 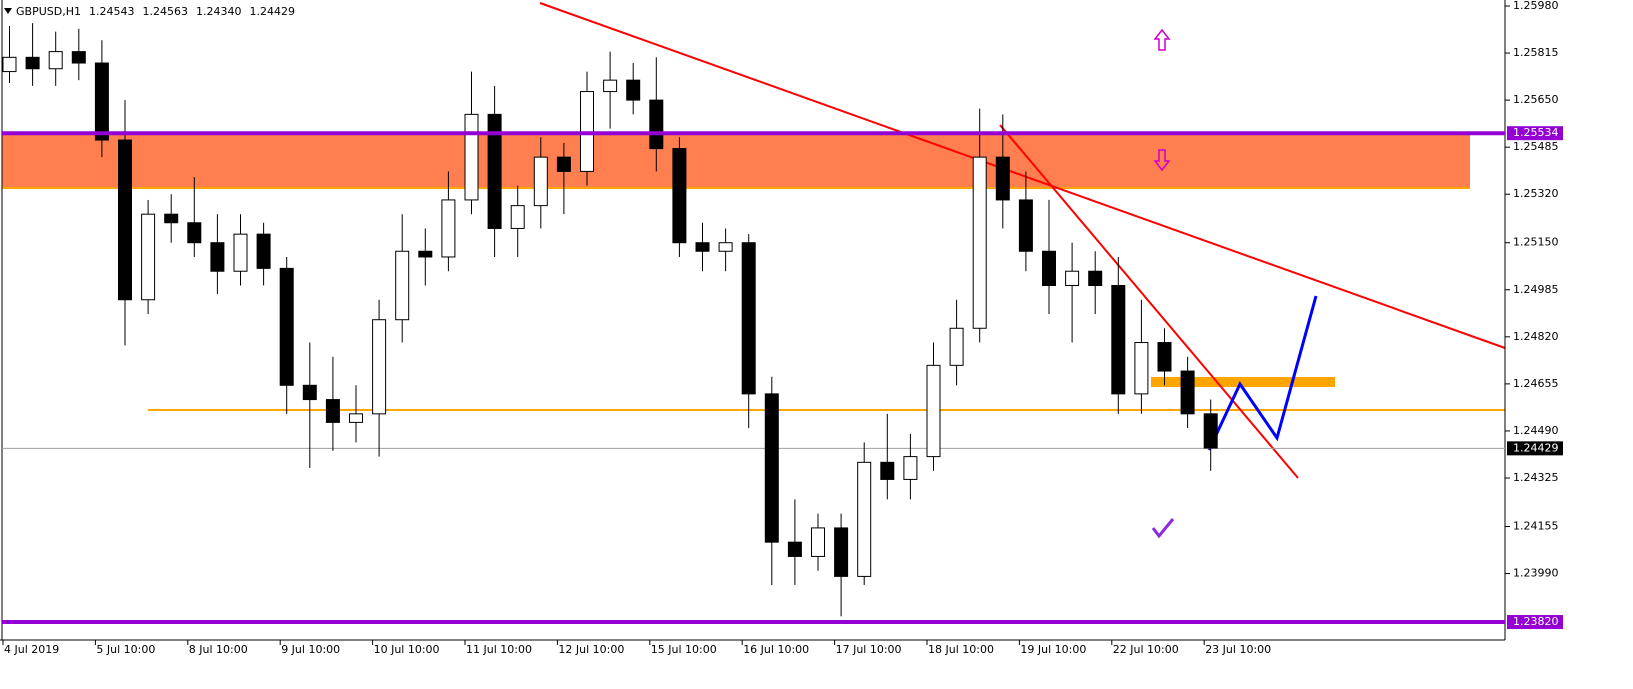 What do you see at coordinates (48, 11) in the screenshot?
I see `header-value: GBPUSD,H1` at bounding box center [48, 11].